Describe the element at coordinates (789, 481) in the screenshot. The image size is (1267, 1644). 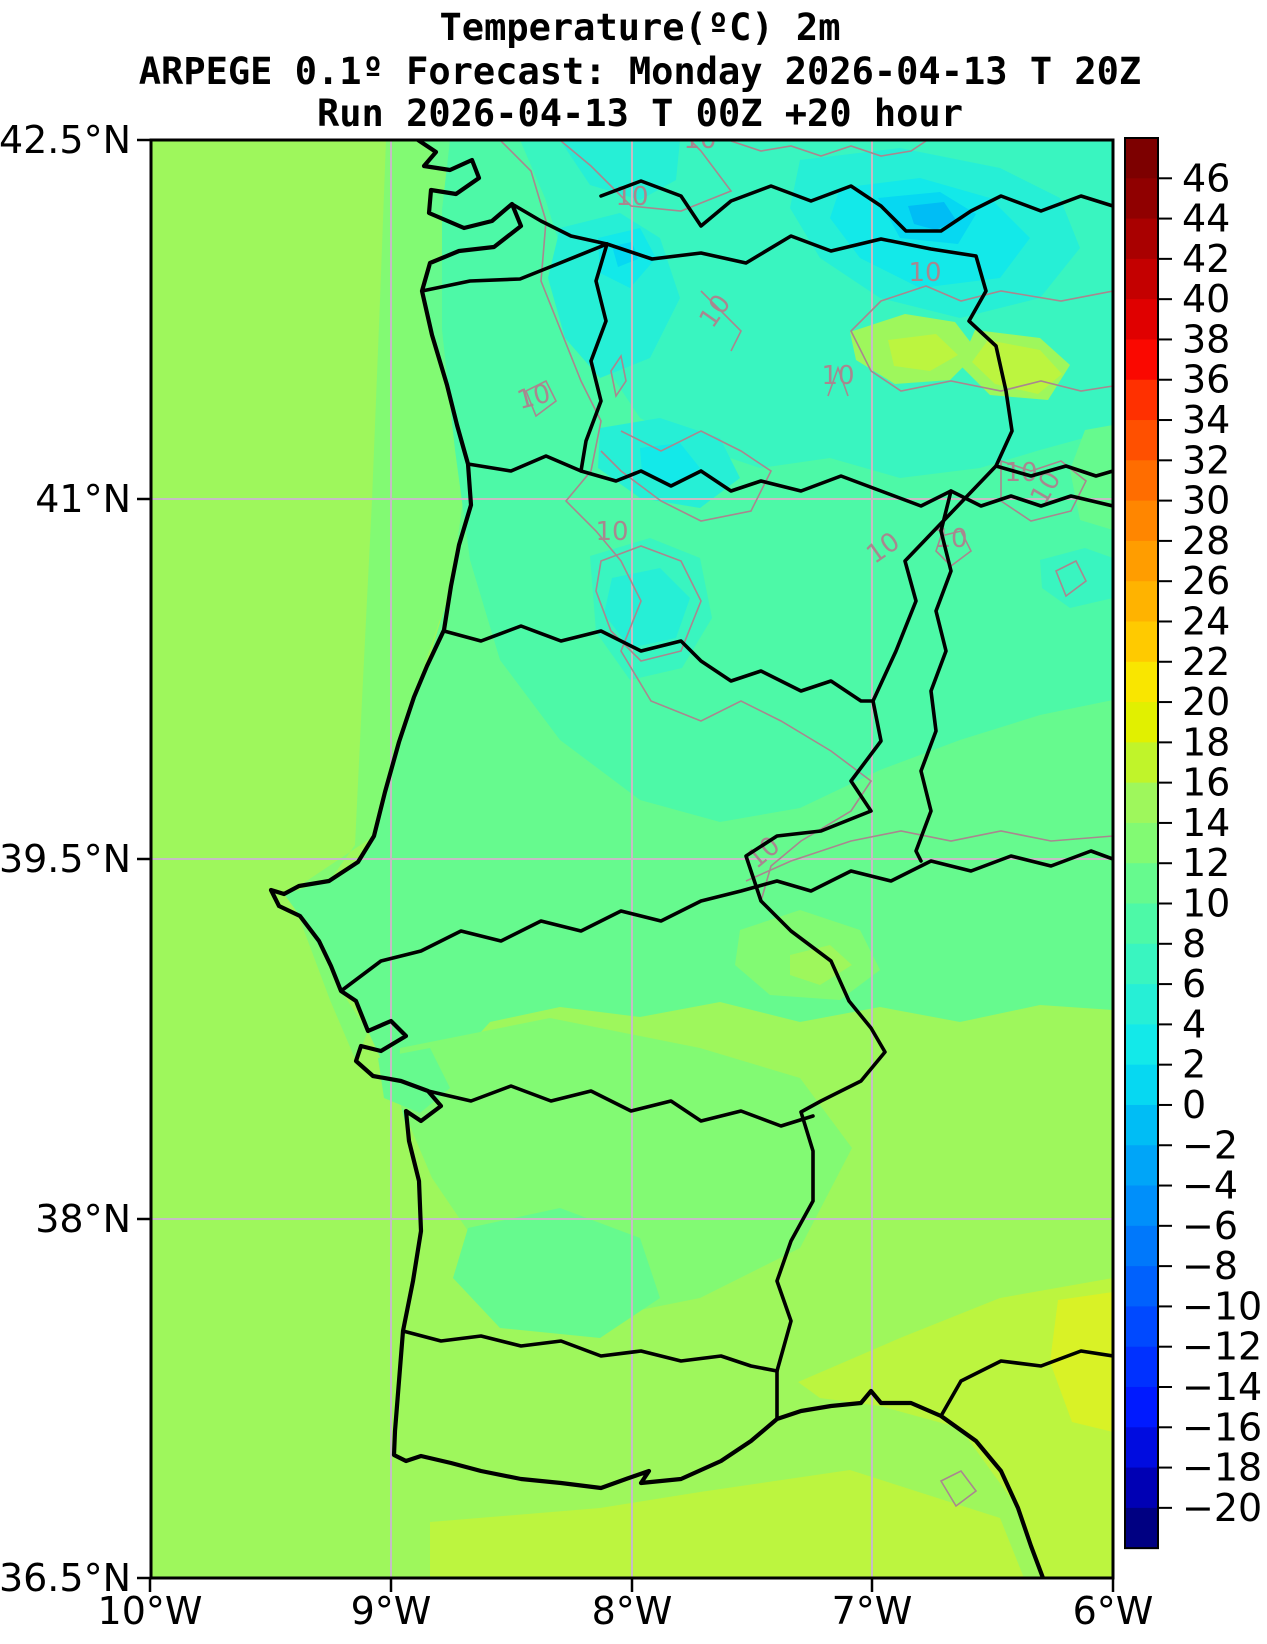
I see `basin-boundary-douro` at that location.